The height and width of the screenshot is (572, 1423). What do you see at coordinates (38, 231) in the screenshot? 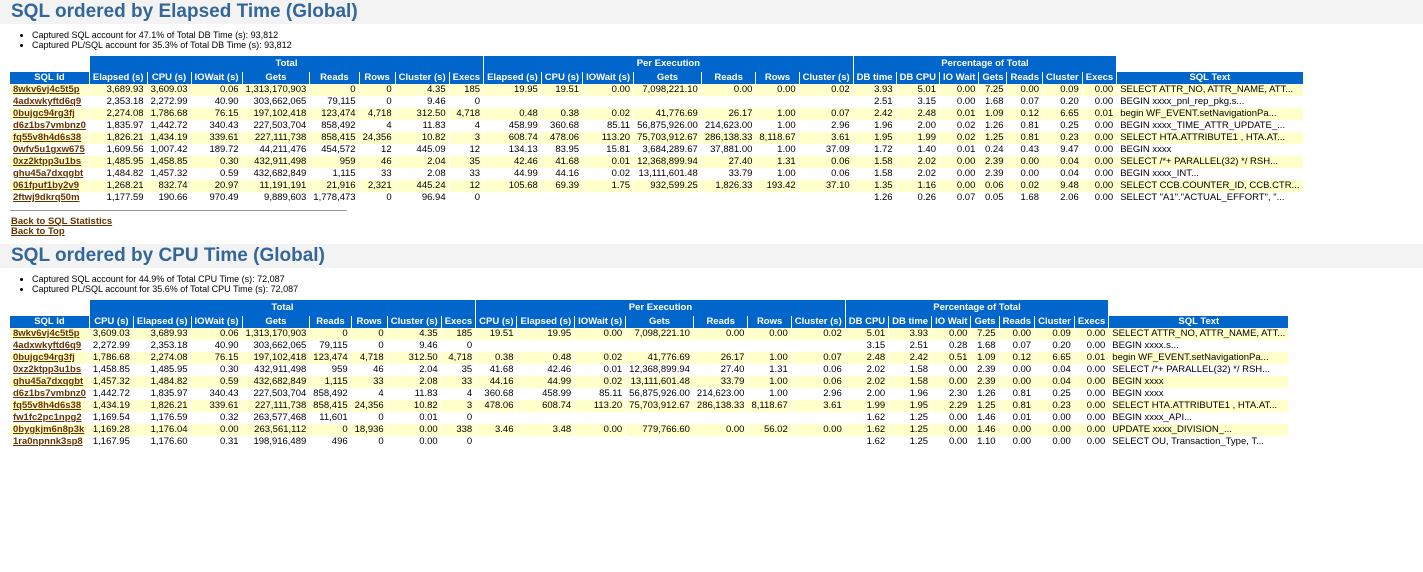
I see `back-to-top-link: Back to Top` at bounding box center [38, 231].